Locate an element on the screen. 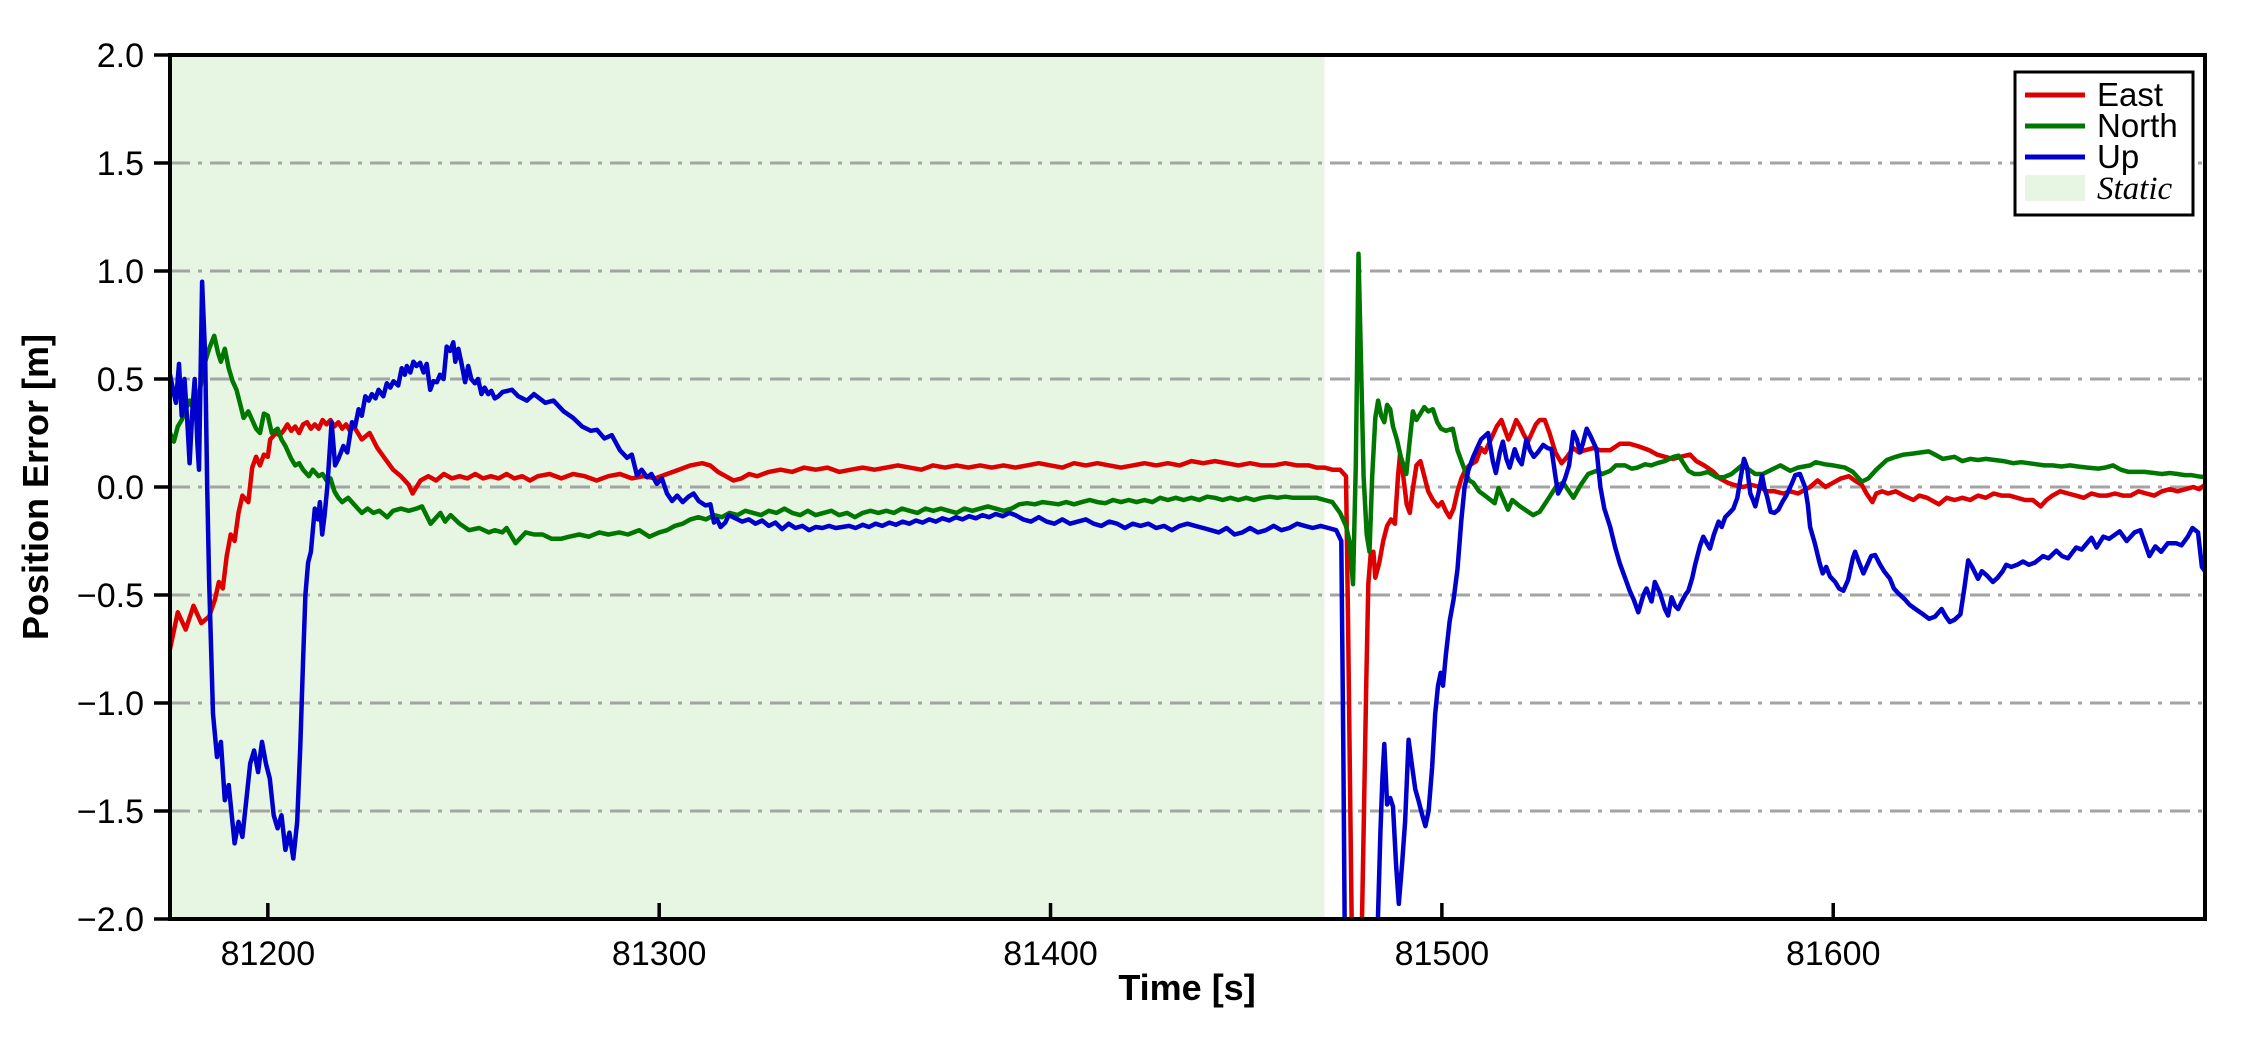 The width and height of the screenshot is (2250, 1055). x-tick-label-81200: 81200 is located at coordinates (268, 954).